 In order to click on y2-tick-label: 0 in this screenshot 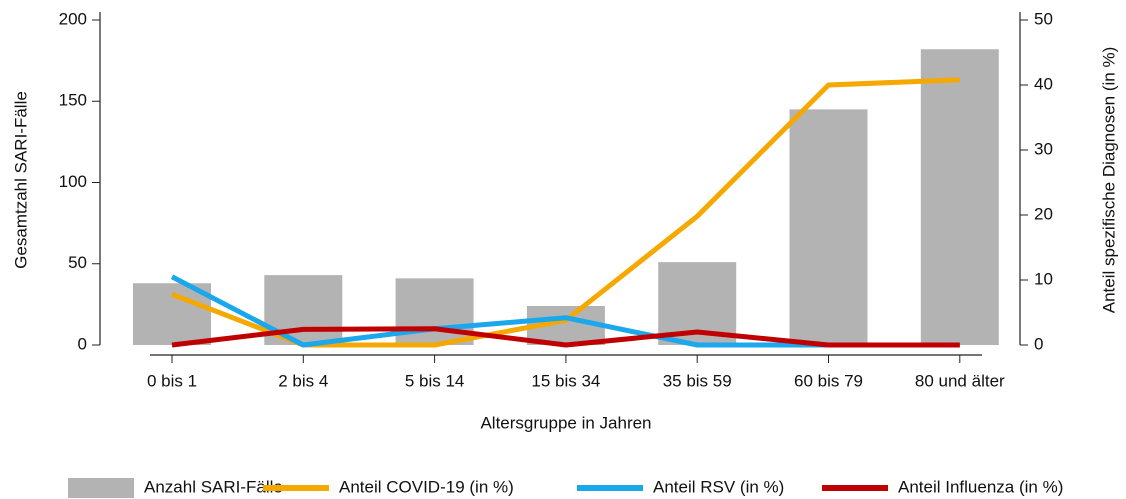, I will do `click(1038, 343)`.